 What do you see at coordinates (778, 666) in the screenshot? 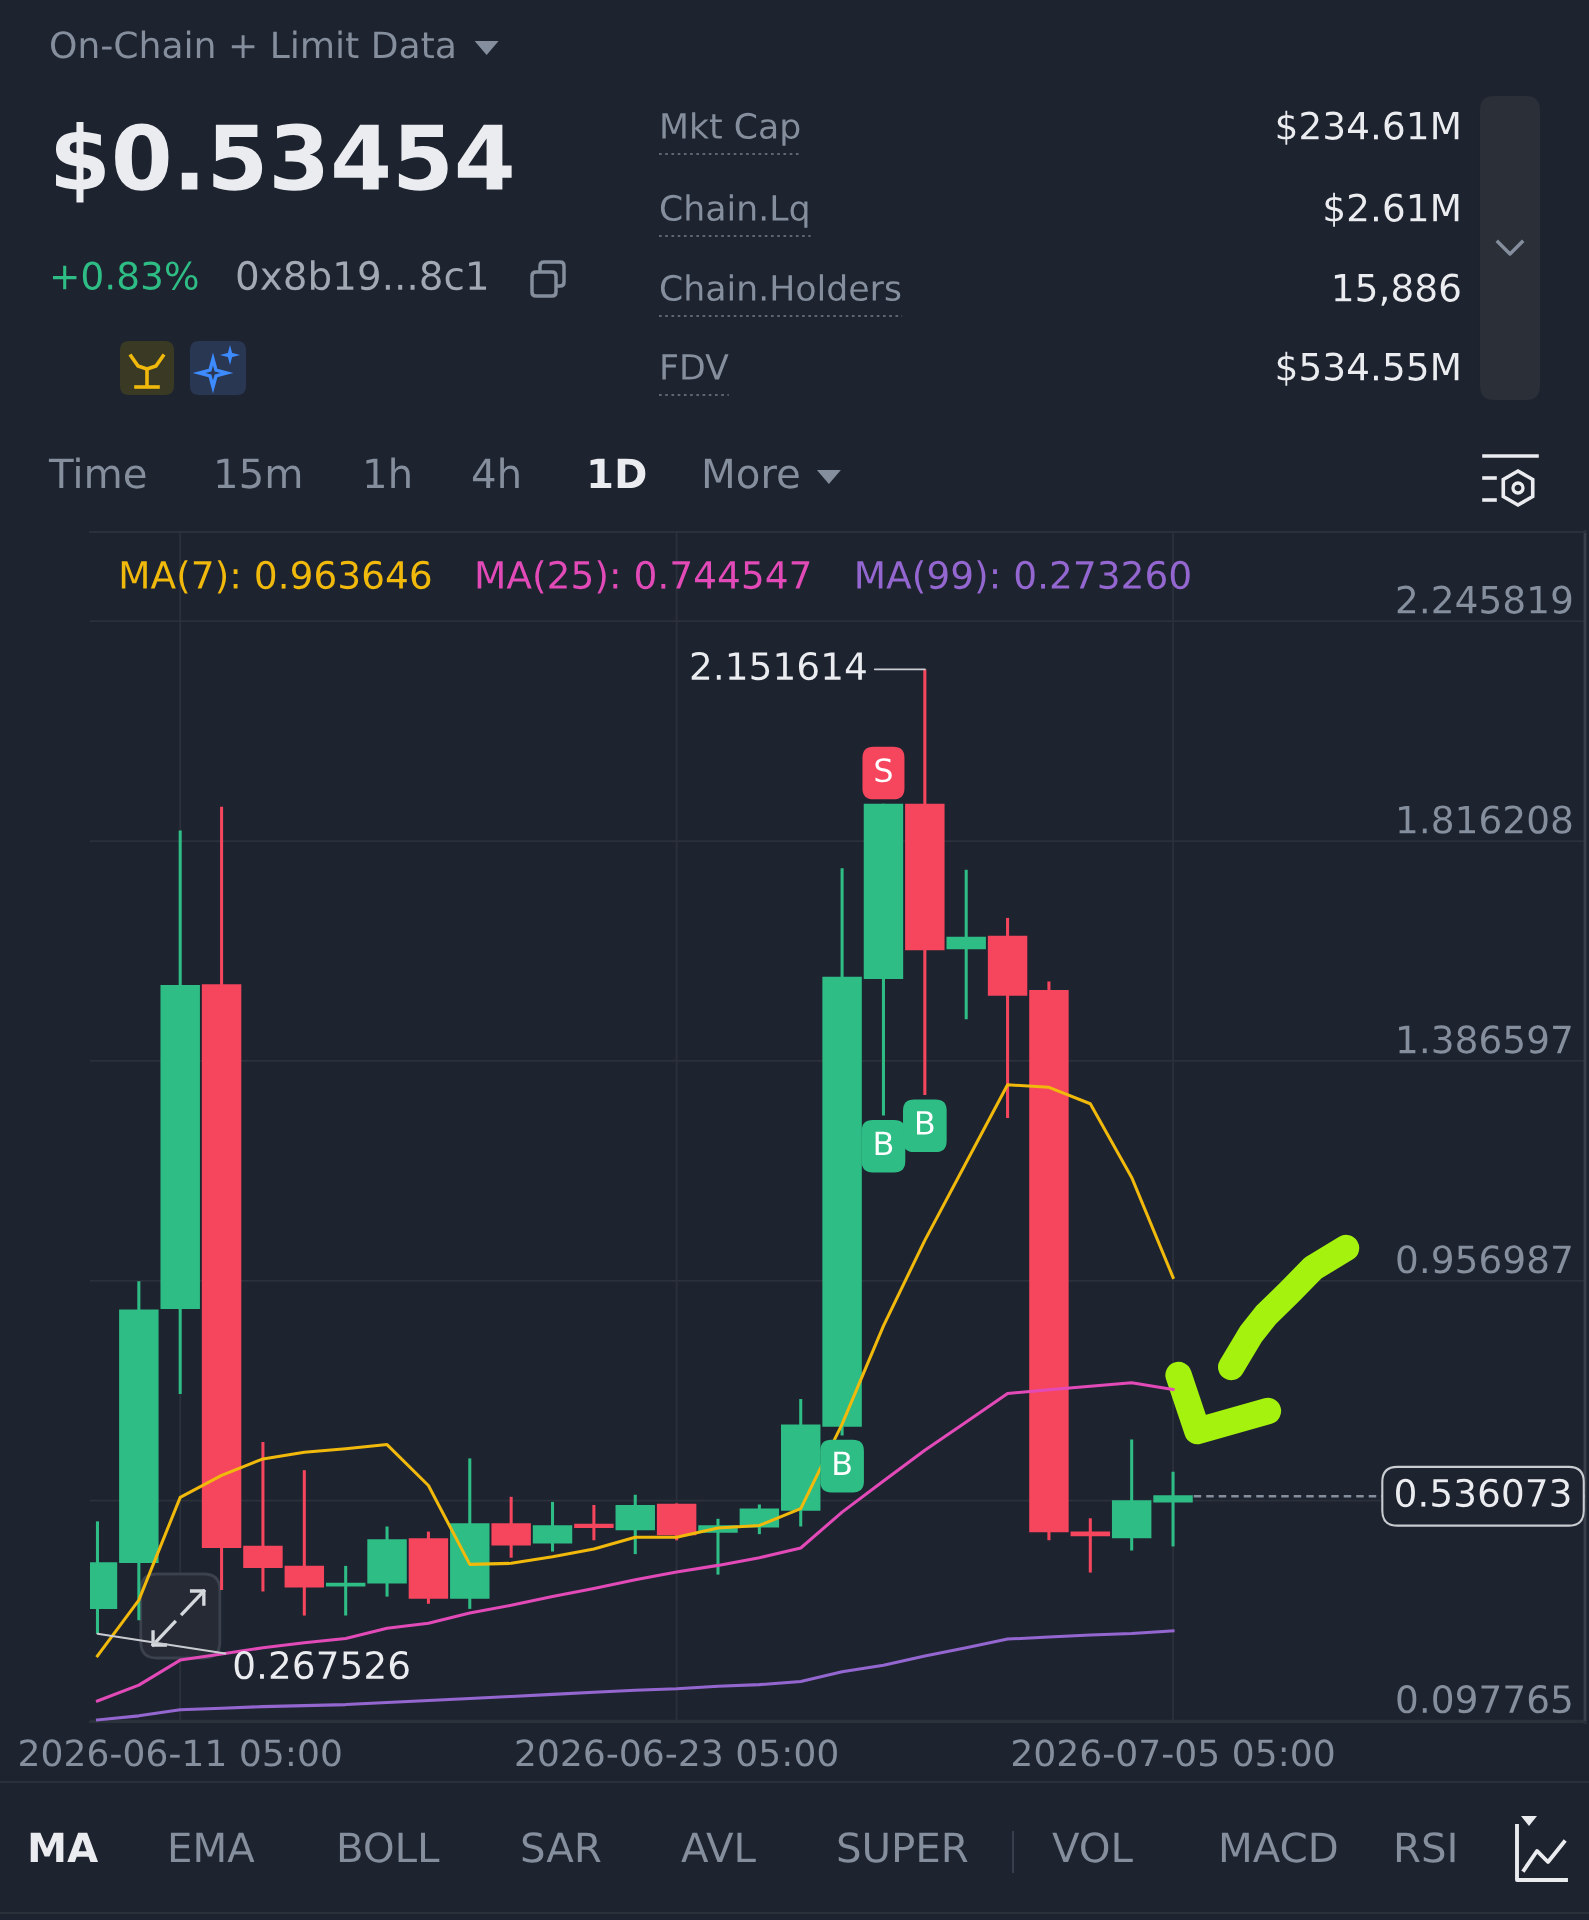
I see `annotation: 2.151614` at bounding box center [778, 666].